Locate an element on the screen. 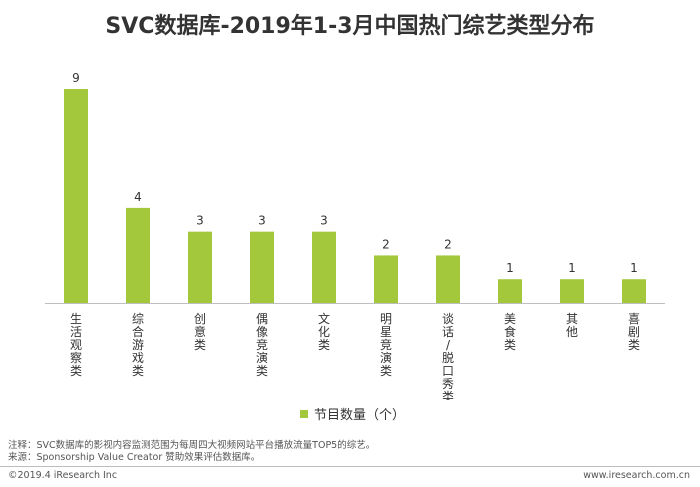 This screenshot has height=487, width=700. legend-swatch is located at coordinates (304, 413).